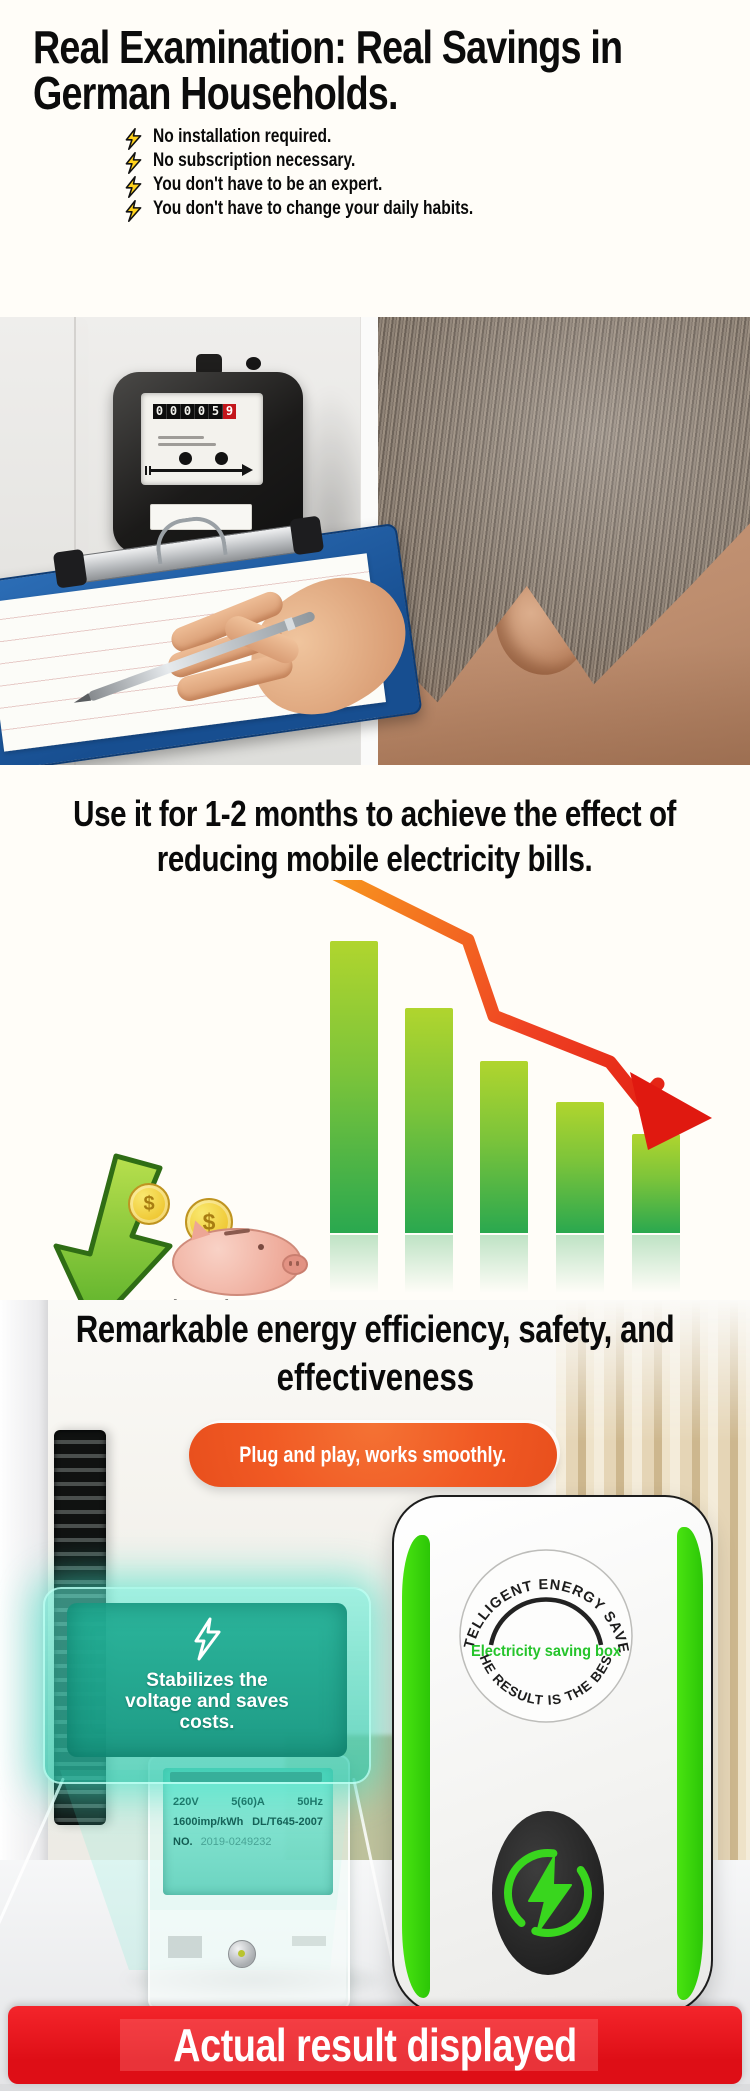 The width and height of the screenshot is (750, 2091). Describe the element at coordinates (215, 93) in the screenshot. I see `page-title-line2: German Households.` at that location.